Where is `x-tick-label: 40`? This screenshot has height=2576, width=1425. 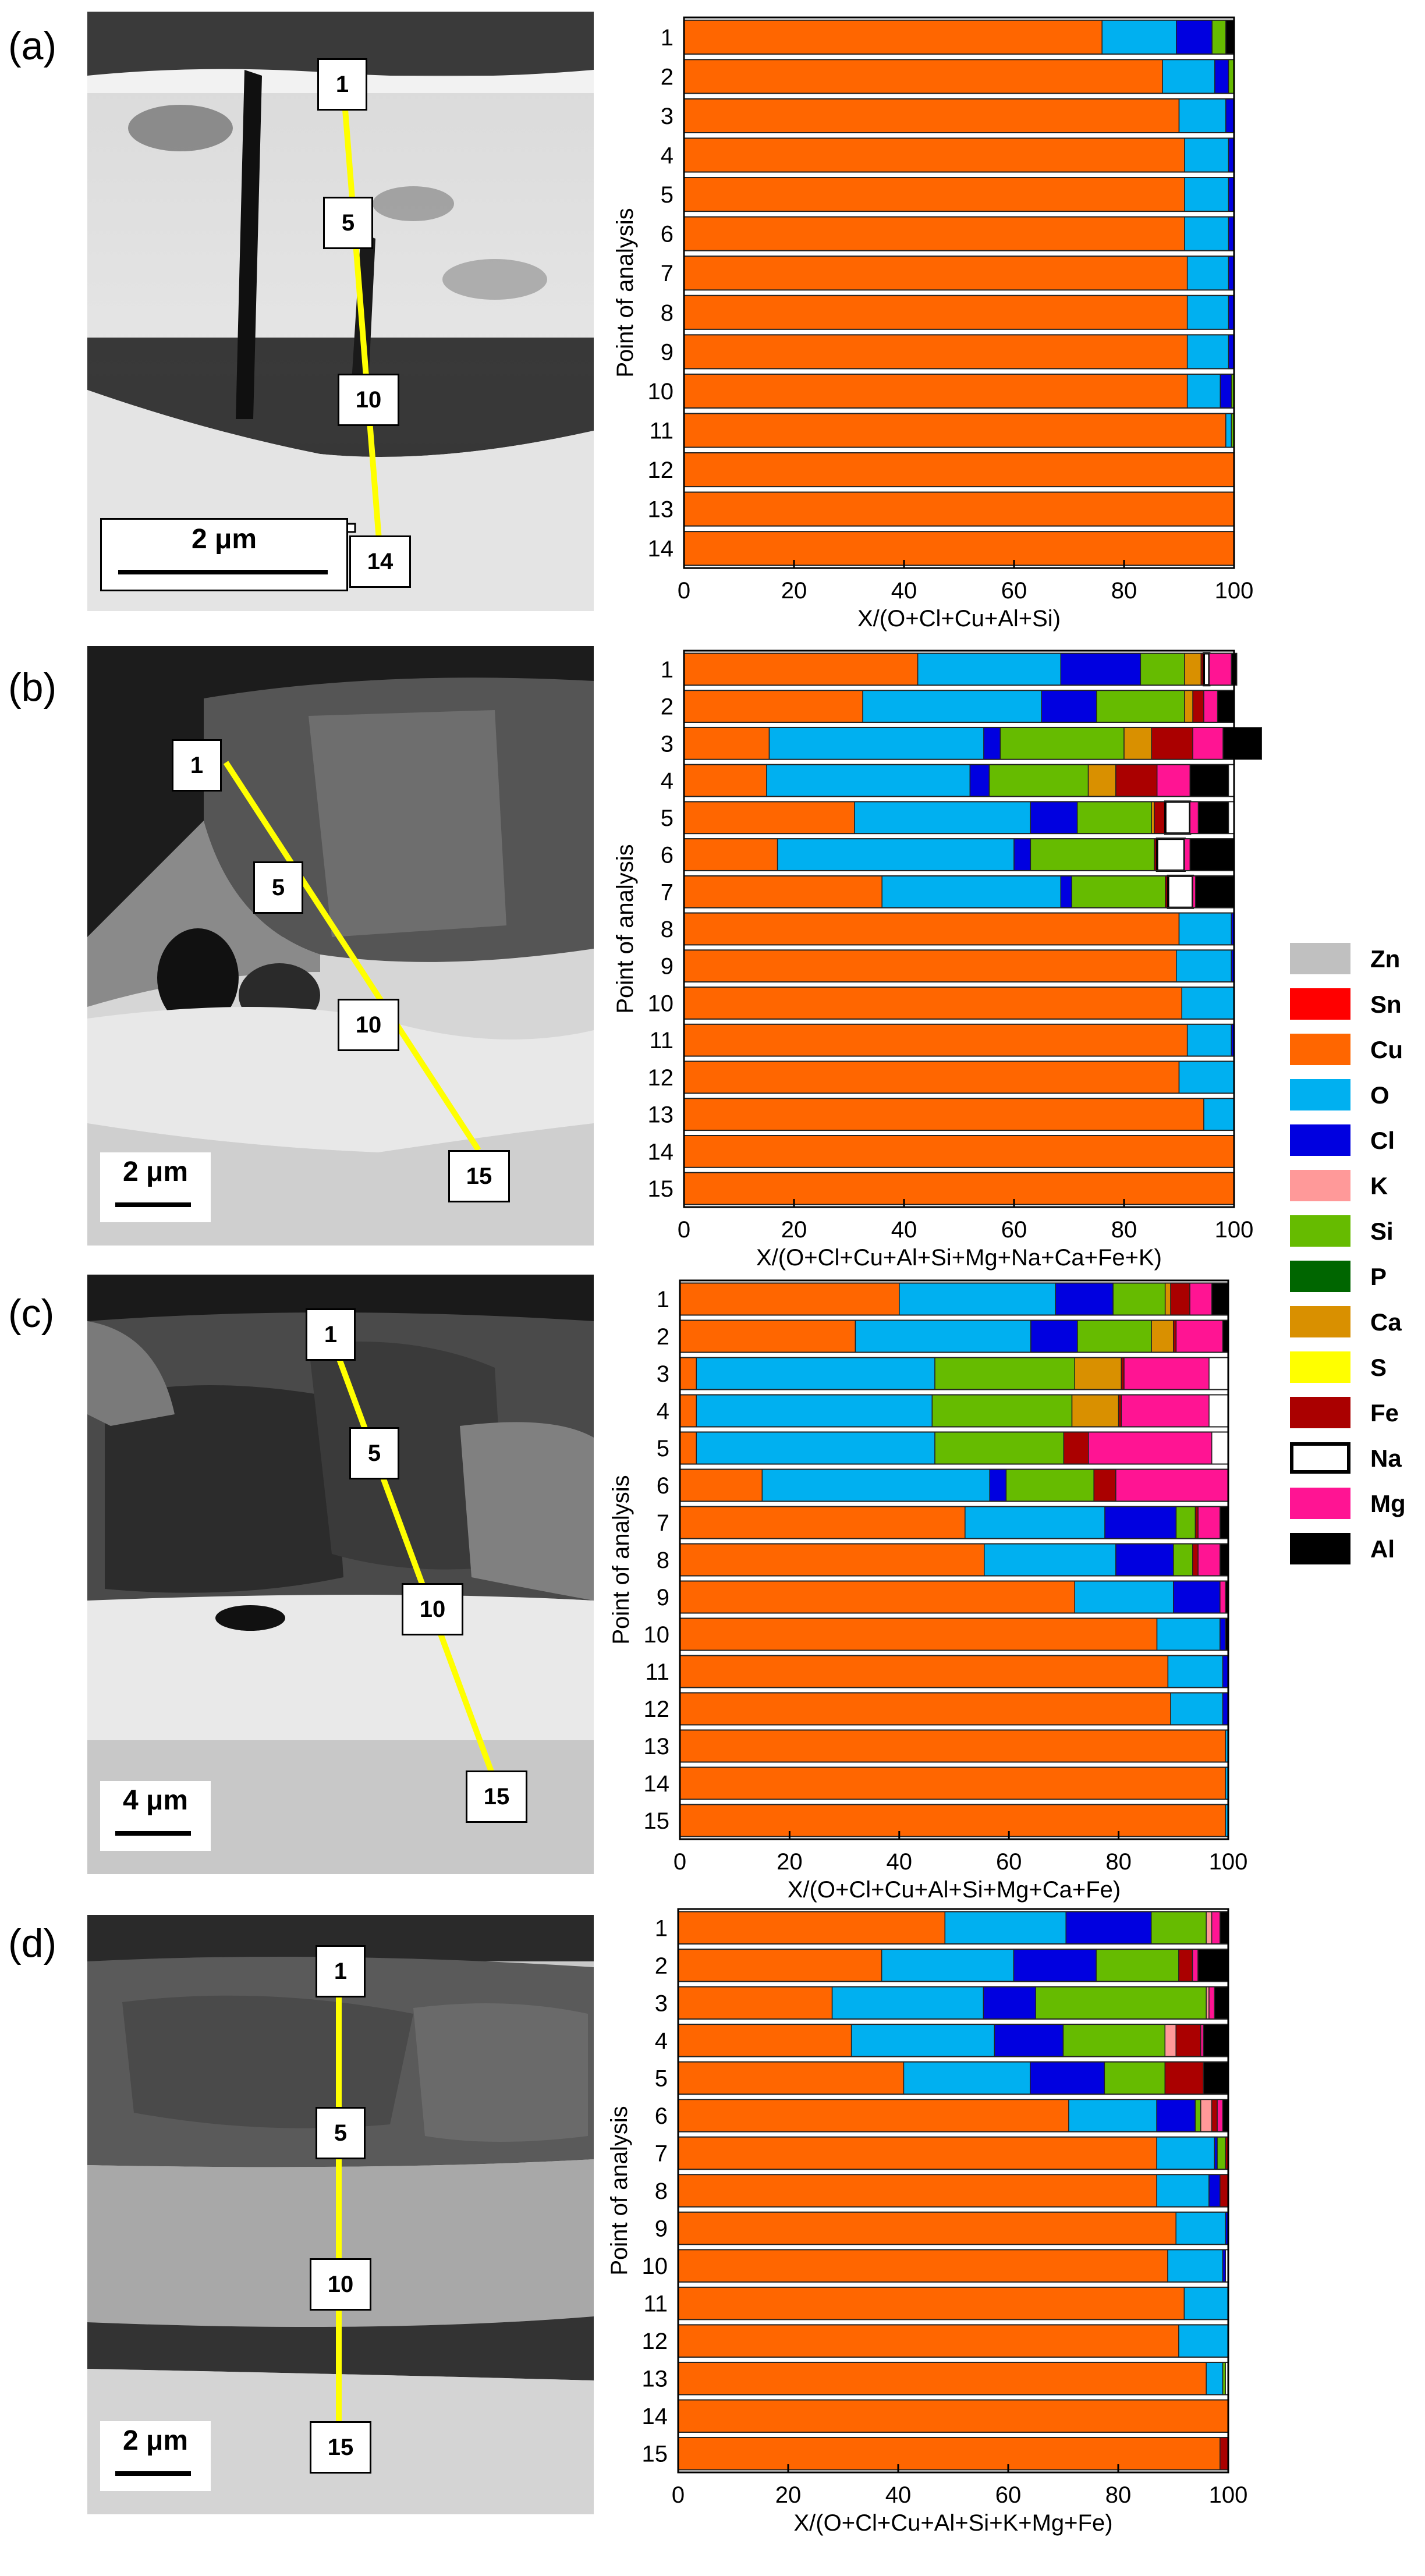
x-tick-label: 40 is located at coordinates (904, 591).